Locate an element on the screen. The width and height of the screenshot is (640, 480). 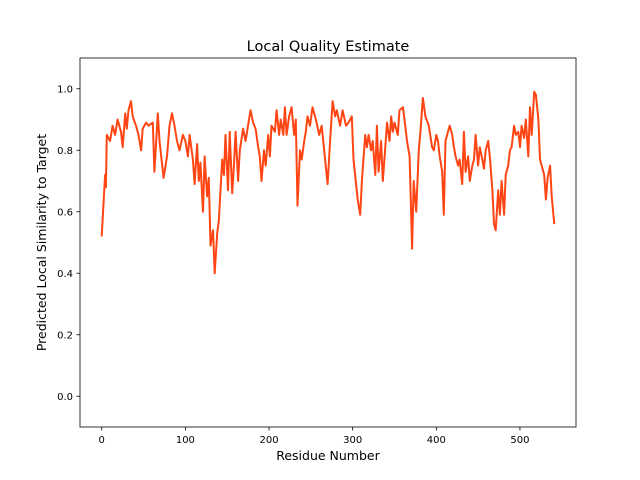
chart-title: Local Quality Estimate is located at coordinates (328, 47).